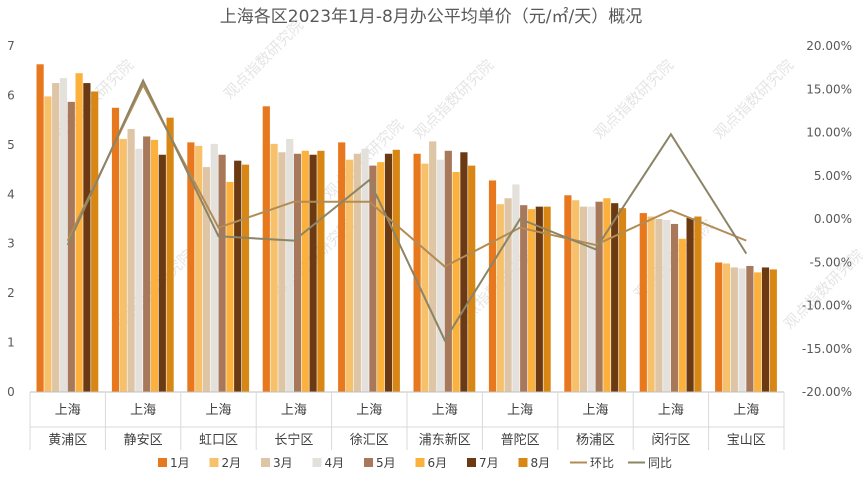 Image resolution: width=863 pixels, height=484 pixels. Describe the element at coordinates (726, 327) in the screenshot. I see `bar-2月-宝山区` at that location.